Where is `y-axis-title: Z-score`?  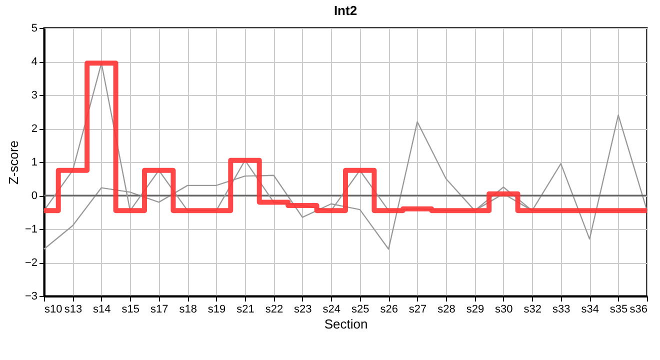 y-axis-title: Z-score is located at coordinates (13, 162).